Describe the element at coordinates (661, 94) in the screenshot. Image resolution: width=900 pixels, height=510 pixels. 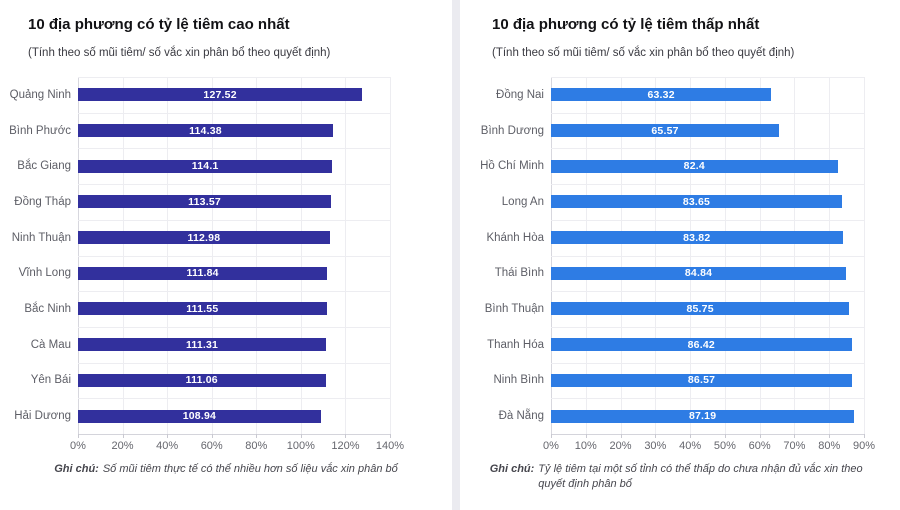
I see `bar-value-label: 63.32` at that location.